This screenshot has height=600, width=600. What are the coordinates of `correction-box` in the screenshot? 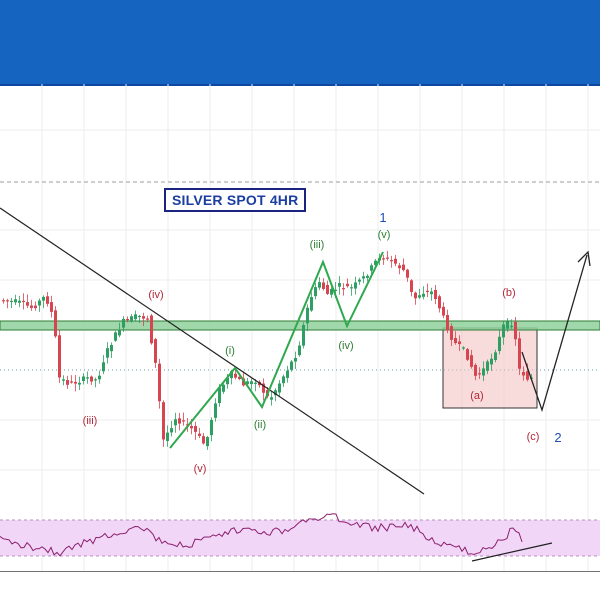 It's located at (490, 368).